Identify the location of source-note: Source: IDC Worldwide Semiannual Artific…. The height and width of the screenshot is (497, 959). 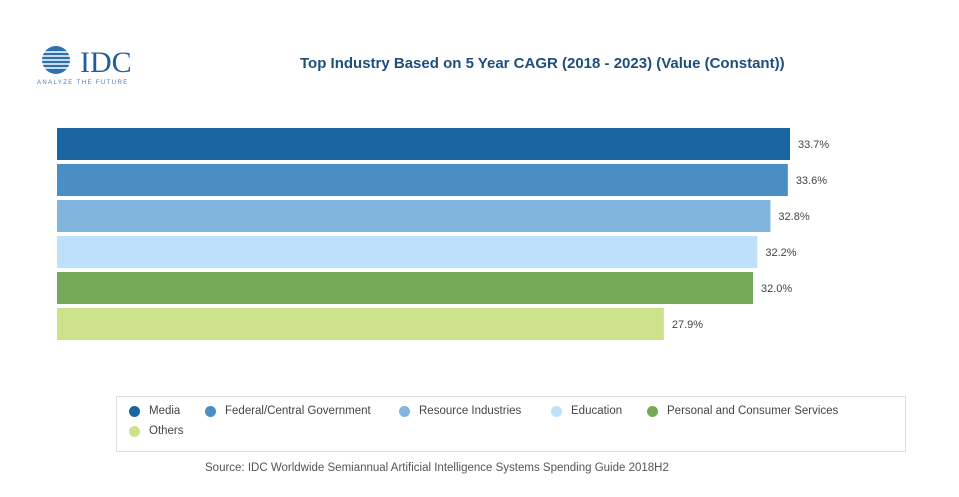
(437, 468).